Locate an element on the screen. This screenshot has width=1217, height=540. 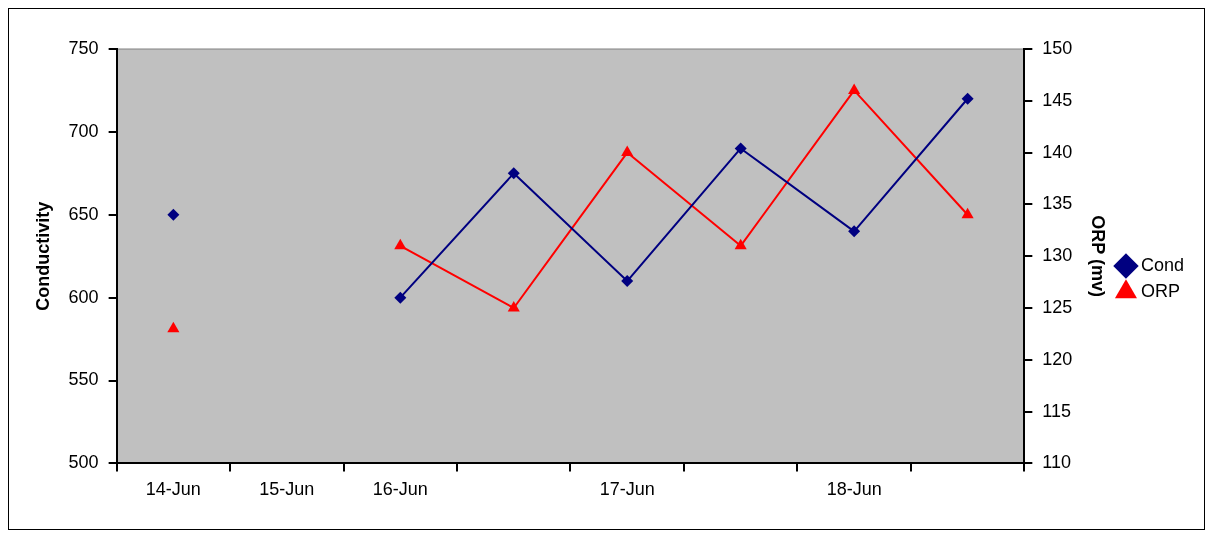
y2-tick-label: 145 is located at coordinates (1057, 99).